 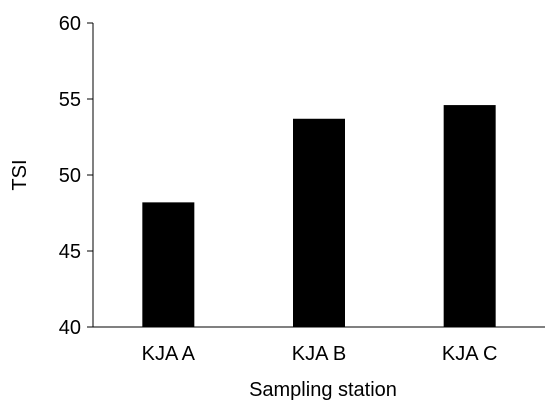 What do you see at coordinates (70, 328) in the screenshot?
I see `y-tick-label: 40` at bounding box center [70, 328].